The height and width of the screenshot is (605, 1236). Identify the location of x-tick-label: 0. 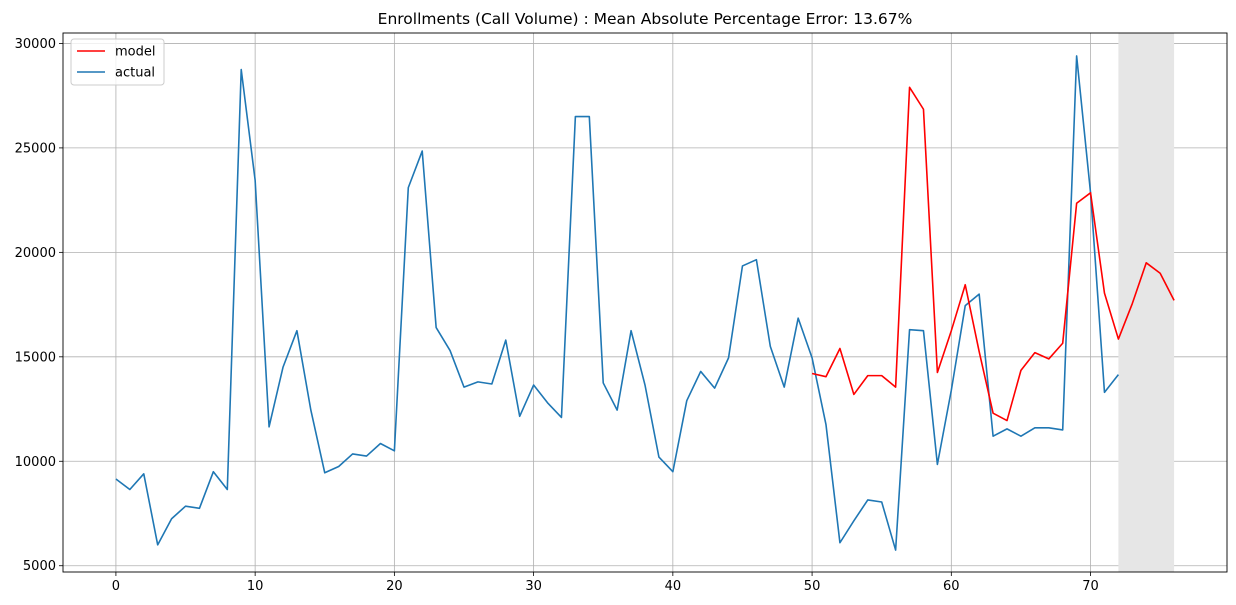
(116, 586).